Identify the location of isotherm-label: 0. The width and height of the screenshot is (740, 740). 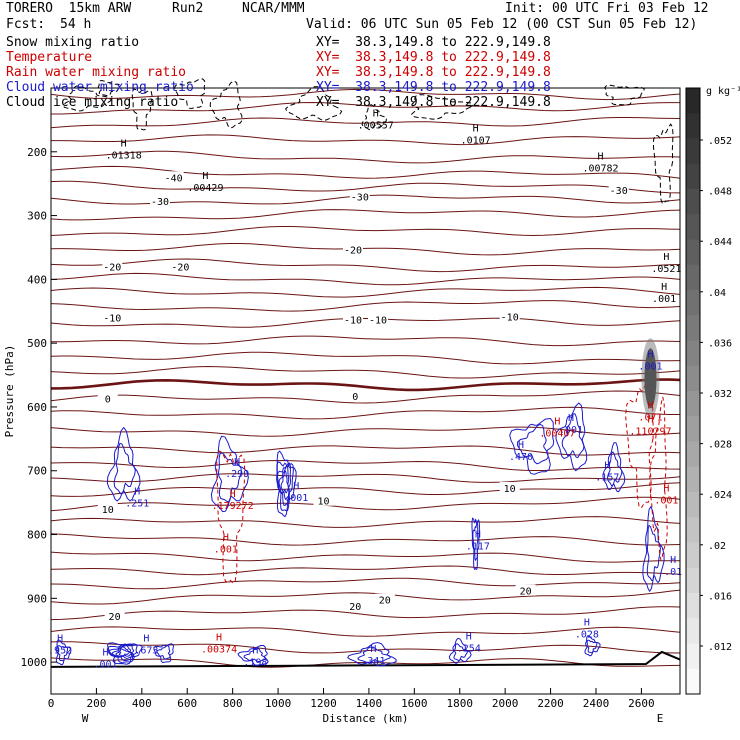
(355, 397).